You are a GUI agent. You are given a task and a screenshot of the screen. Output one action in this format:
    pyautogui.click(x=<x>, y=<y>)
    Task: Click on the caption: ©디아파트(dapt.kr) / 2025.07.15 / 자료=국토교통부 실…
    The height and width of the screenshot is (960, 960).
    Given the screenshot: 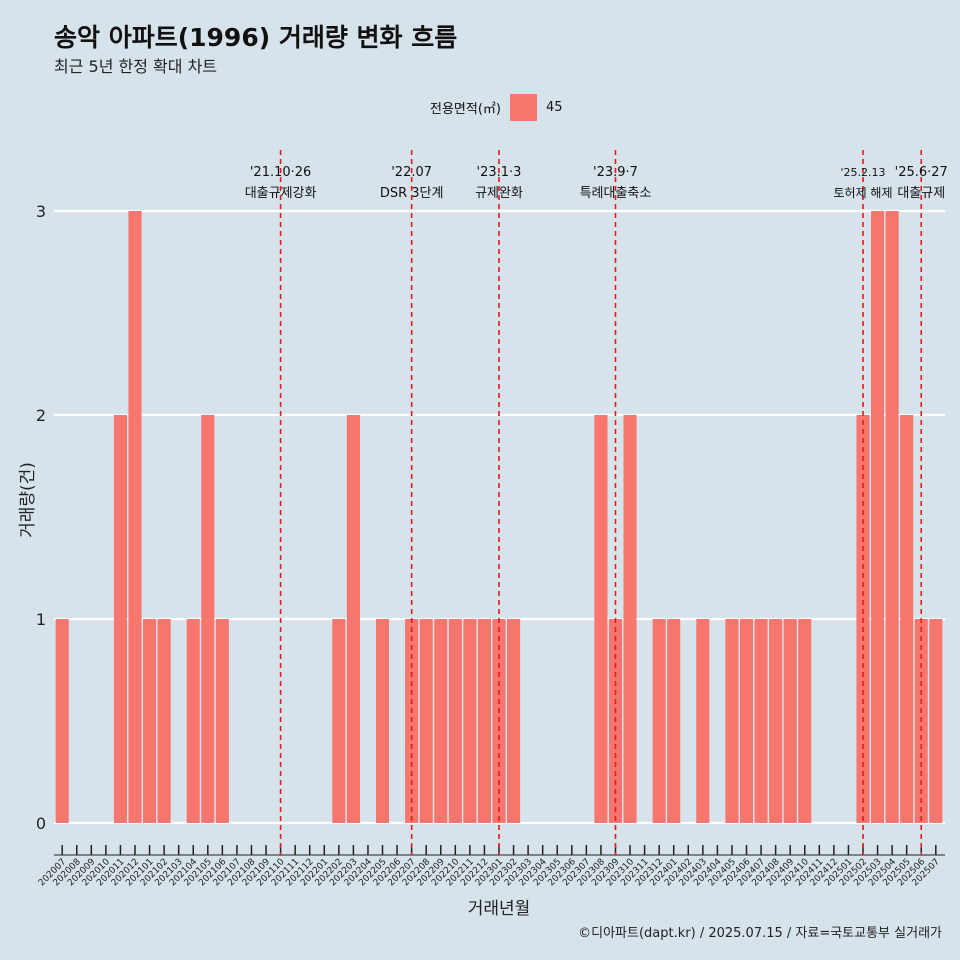 What is the action you would take?
    pyautogui.click(x=760, y=933)
    